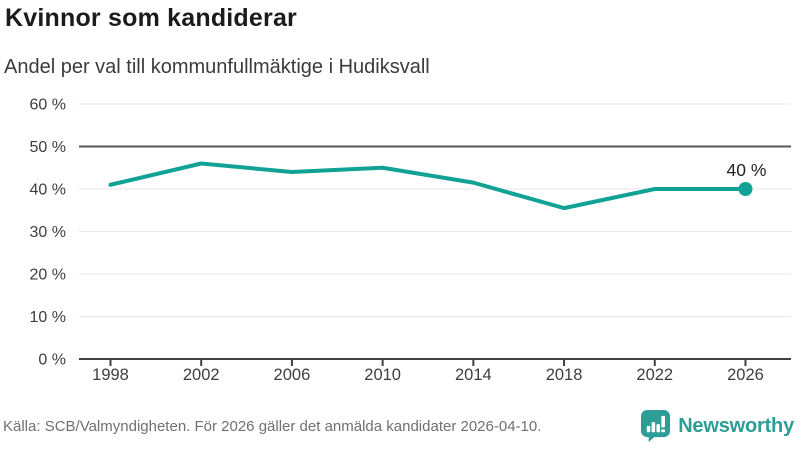 Image resolution: width=800 pixels, height=450 pixels. Describe the element at coordinates (48, 232) in the screenshot. I see `y-tick-label: 30 %` at that location.